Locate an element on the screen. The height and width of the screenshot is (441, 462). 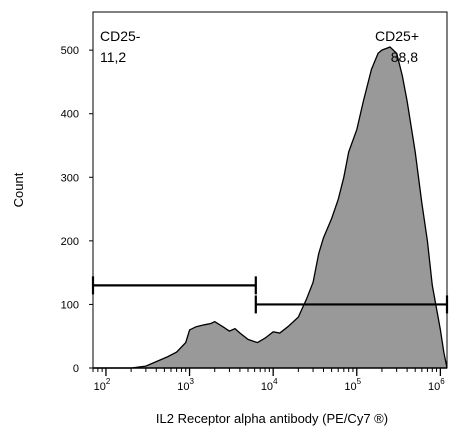
x-axis: 10² 10³ 10⁴ 10⁵ 10⁶ is located at coordinates (269, 380).